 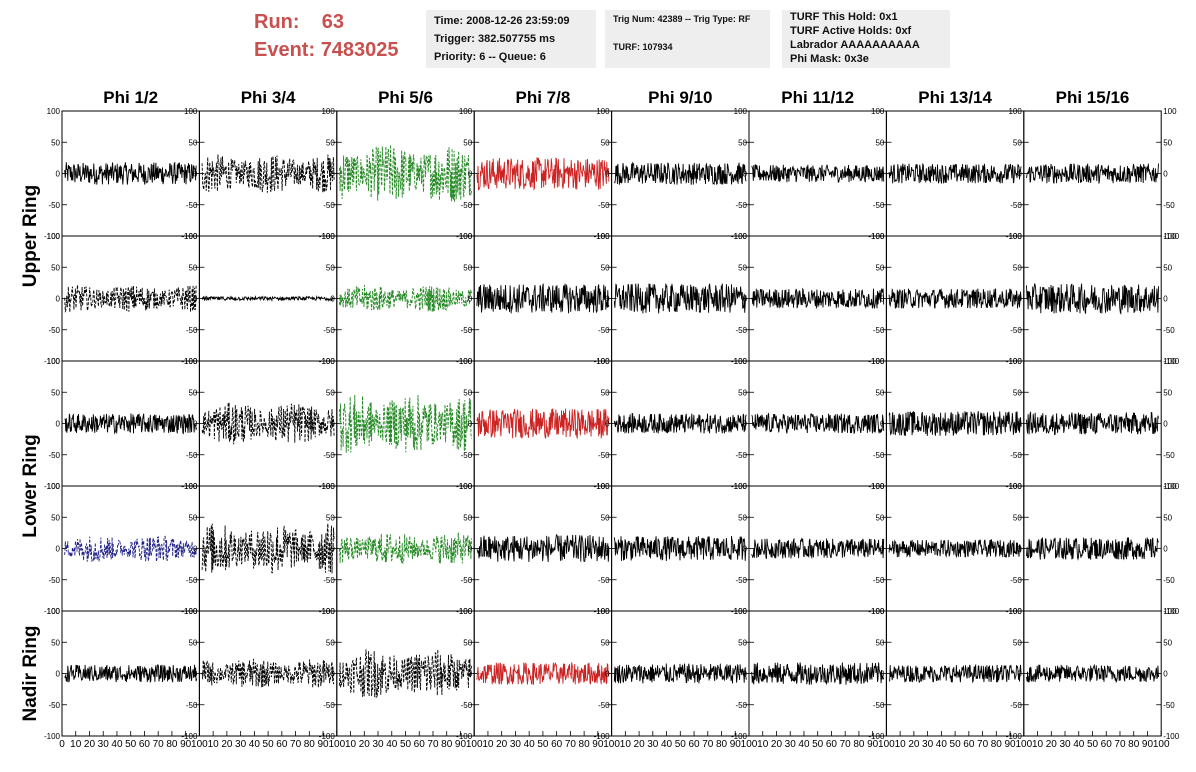 What do you see at coordinates (326, 22) in the screenshot?
I see `run-row: Run: 63` at bounding box center [326, 22].